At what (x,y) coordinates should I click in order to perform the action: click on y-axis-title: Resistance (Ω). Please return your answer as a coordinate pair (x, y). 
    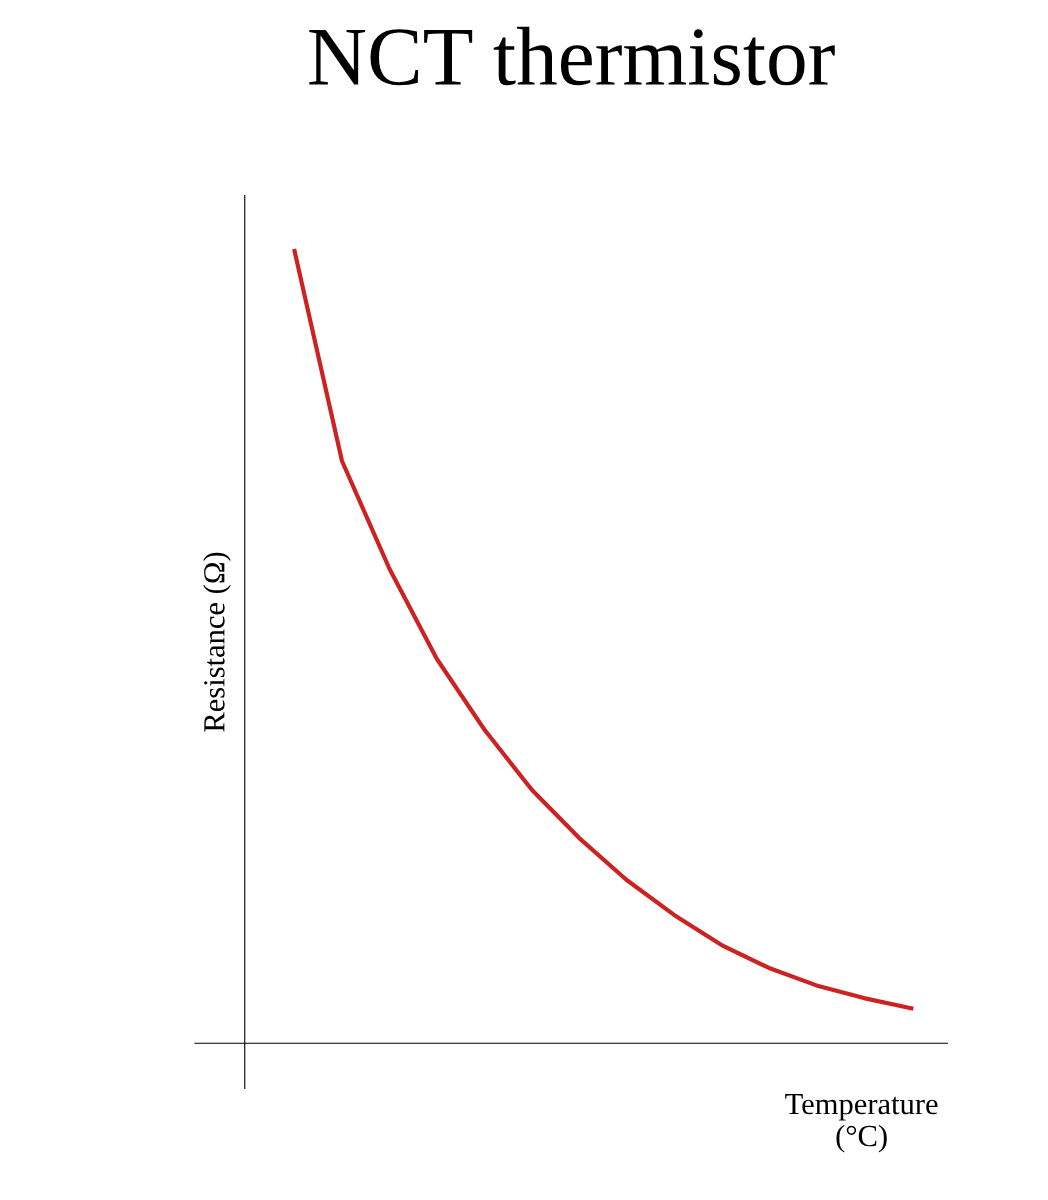
    Looking at the image, I should click on (217, 642).